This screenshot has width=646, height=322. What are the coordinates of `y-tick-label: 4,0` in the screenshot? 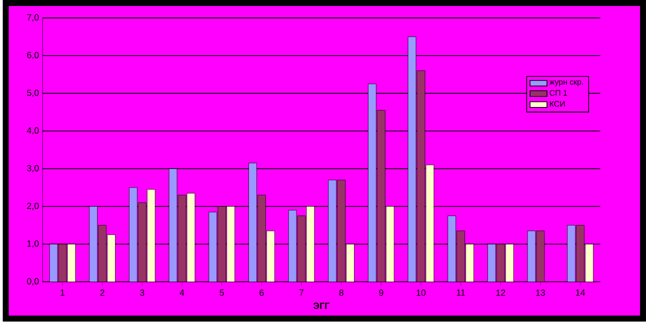 It's located at (32, 131).